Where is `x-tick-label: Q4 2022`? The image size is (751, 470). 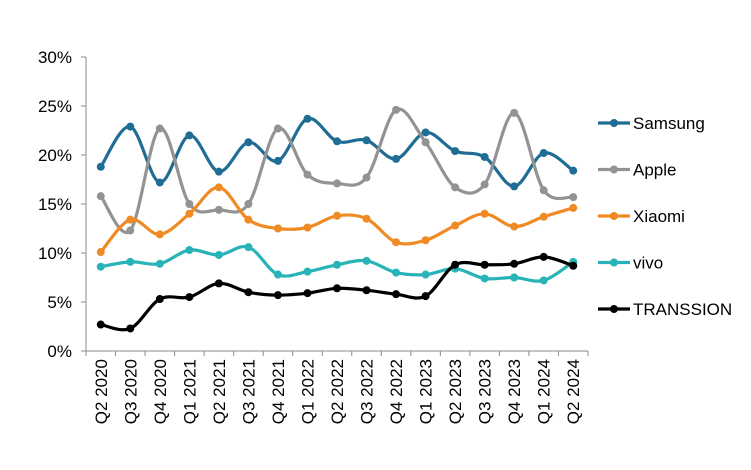 x-tick-label: Q4 2022 is located at coordinates (396, 391).